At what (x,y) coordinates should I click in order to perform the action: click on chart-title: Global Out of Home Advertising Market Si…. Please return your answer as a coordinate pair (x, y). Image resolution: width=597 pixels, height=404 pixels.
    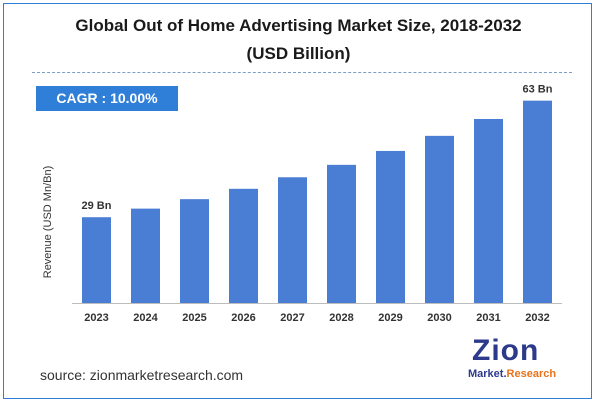
    Looking at the image, I should click on (298, 25).